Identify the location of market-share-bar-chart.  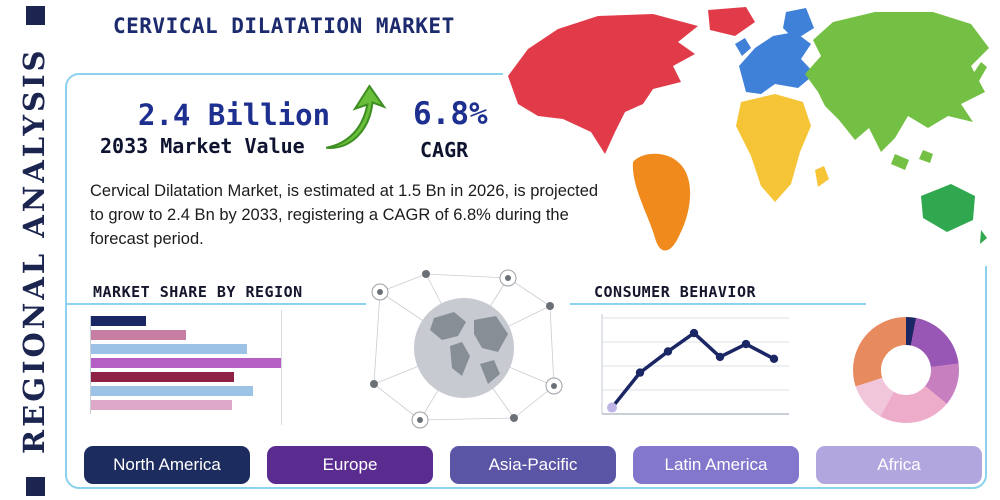
(185, 365).